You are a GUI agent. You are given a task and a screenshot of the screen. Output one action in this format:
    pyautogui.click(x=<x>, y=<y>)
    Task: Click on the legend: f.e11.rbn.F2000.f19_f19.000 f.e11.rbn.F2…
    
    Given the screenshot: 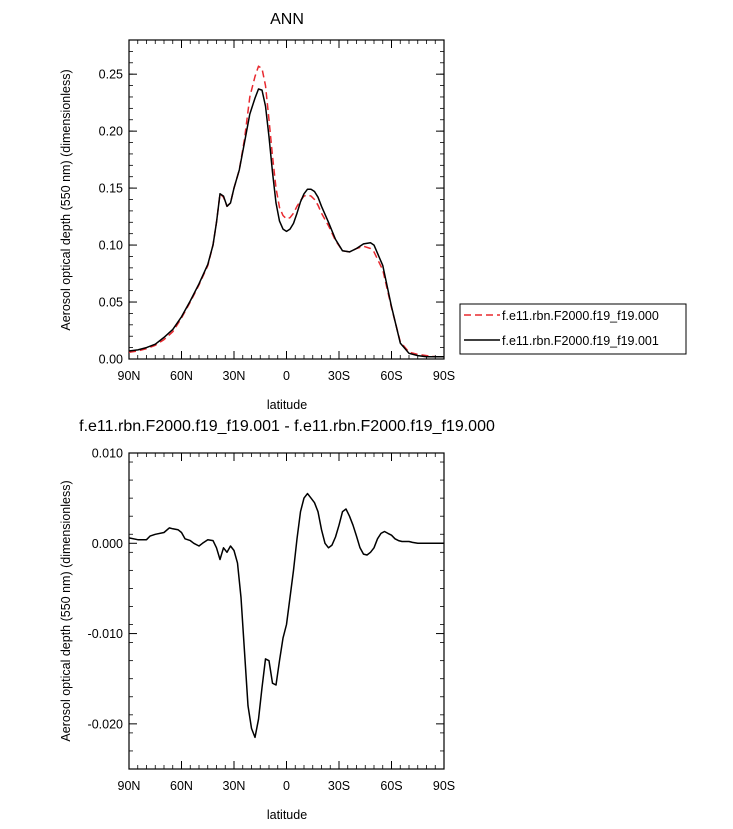 What is the action you would take?
    pyautogui.click(x=573, y=329)
    